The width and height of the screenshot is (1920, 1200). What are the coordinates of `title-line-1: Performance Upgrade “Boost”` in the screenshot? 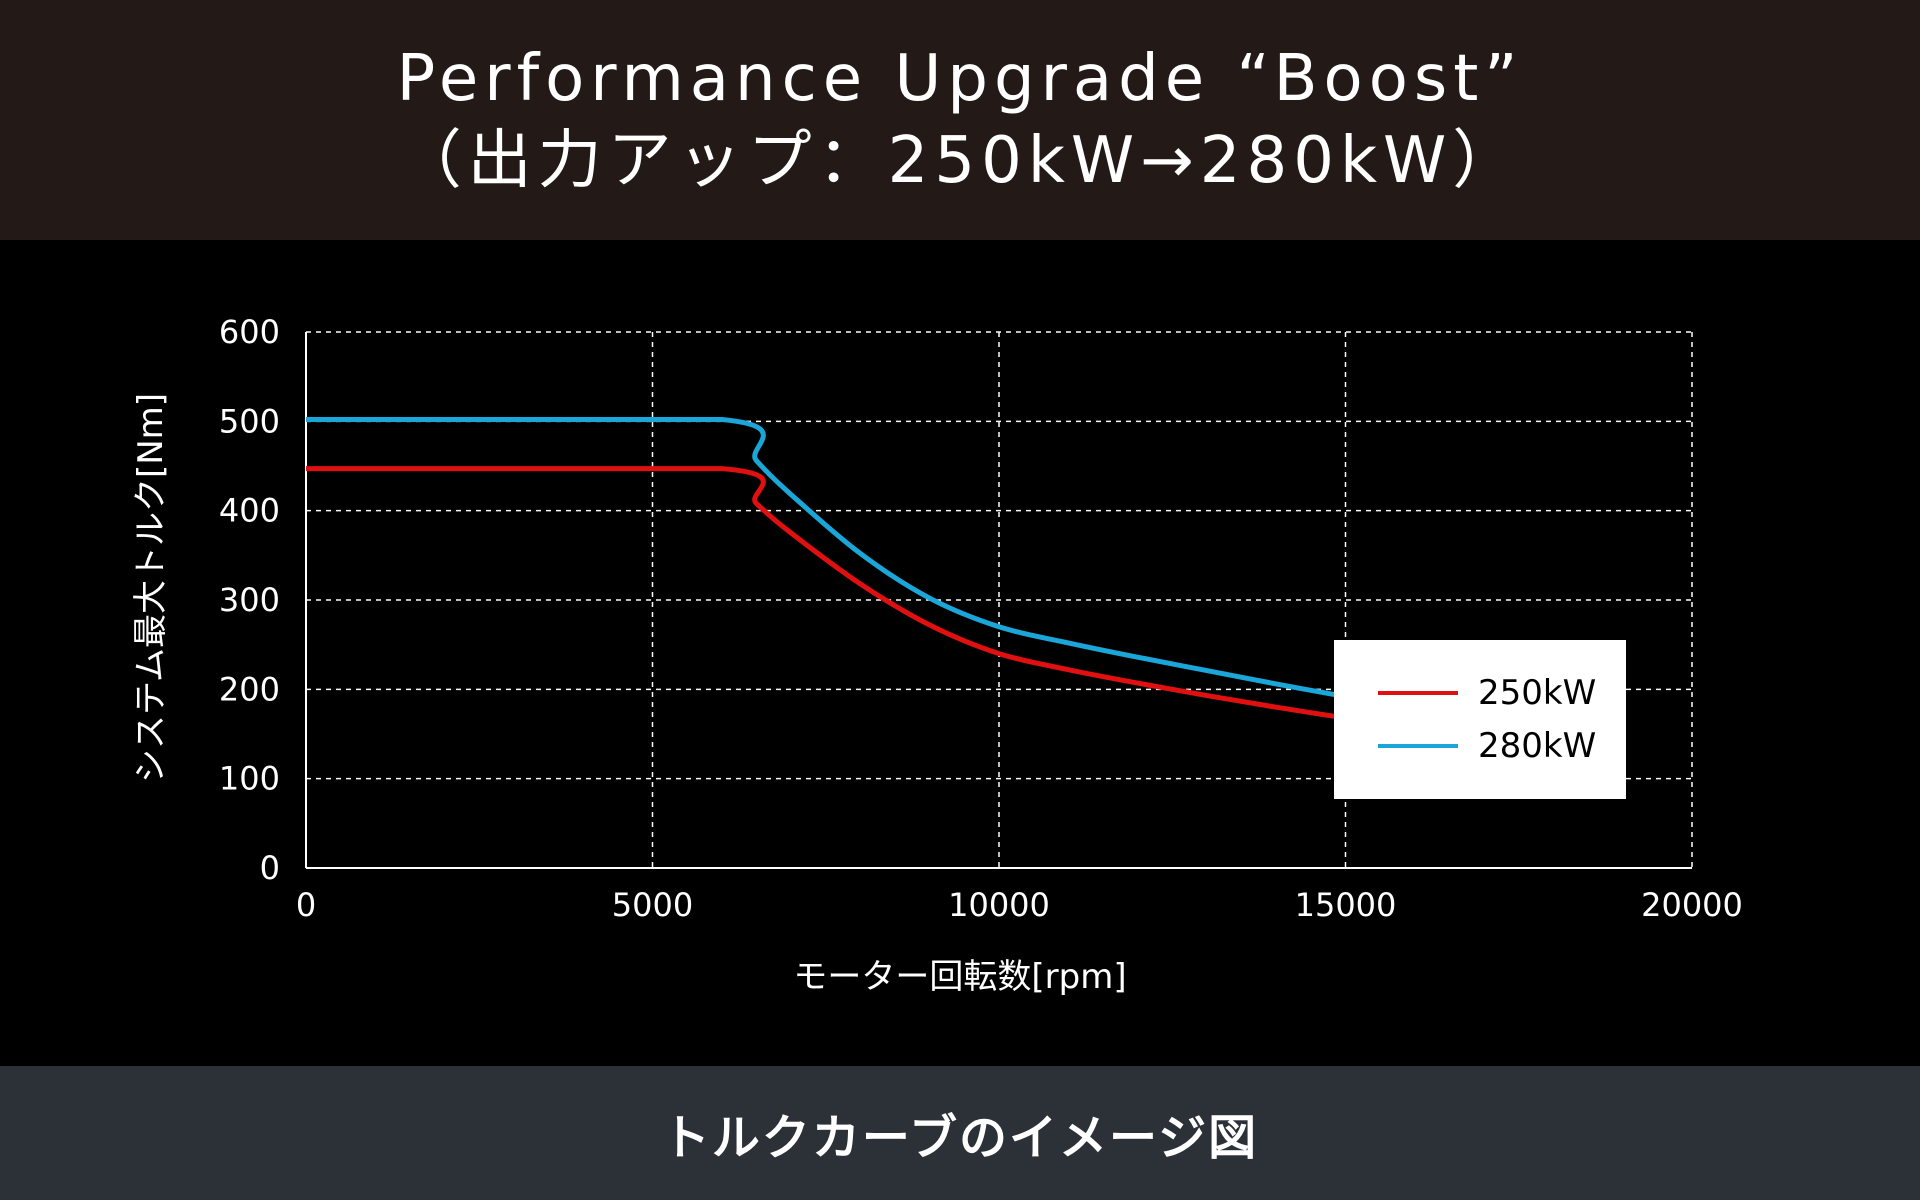 It's located at (960, 79).